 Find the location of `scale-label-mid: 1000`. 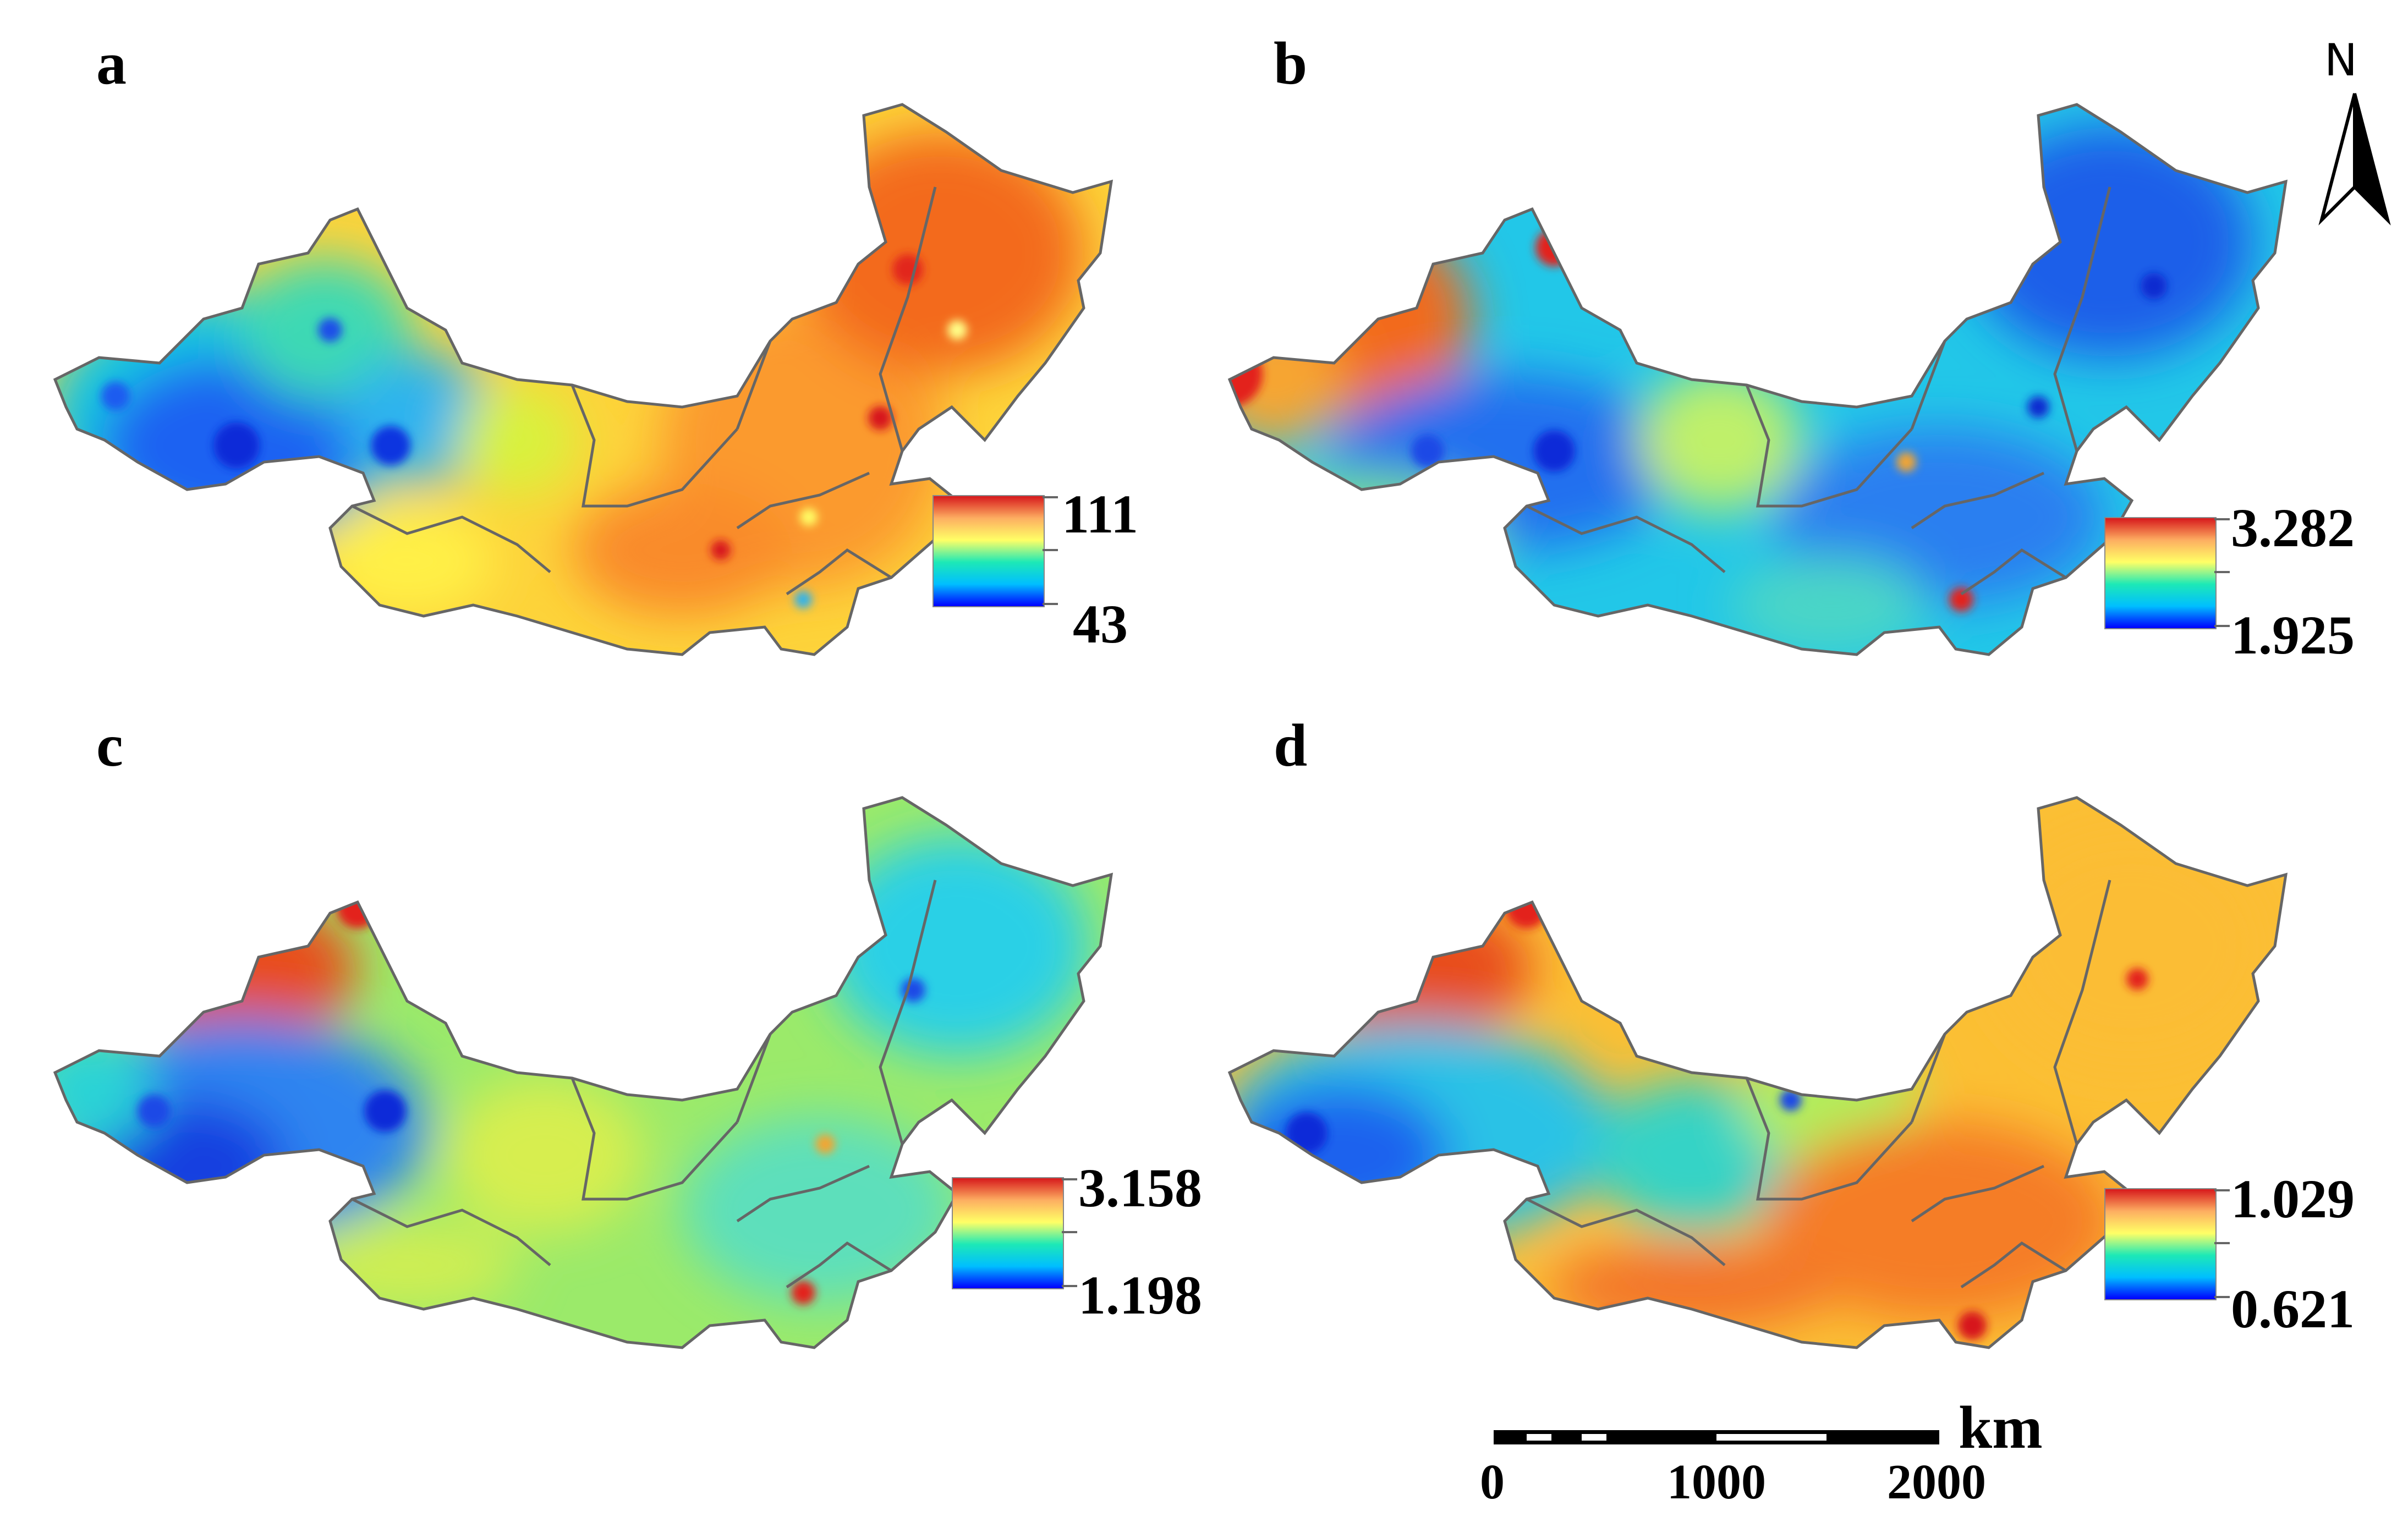

scale-label-mid: 1000 is located at coordinates (1717, 1482).